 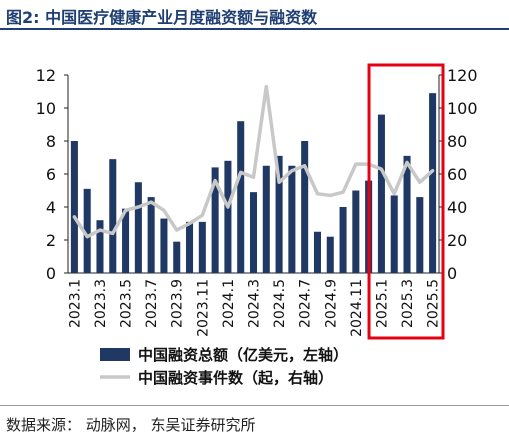 I want to click on x-axis-tick-label: 2024.9, so click(x=331, y=303).